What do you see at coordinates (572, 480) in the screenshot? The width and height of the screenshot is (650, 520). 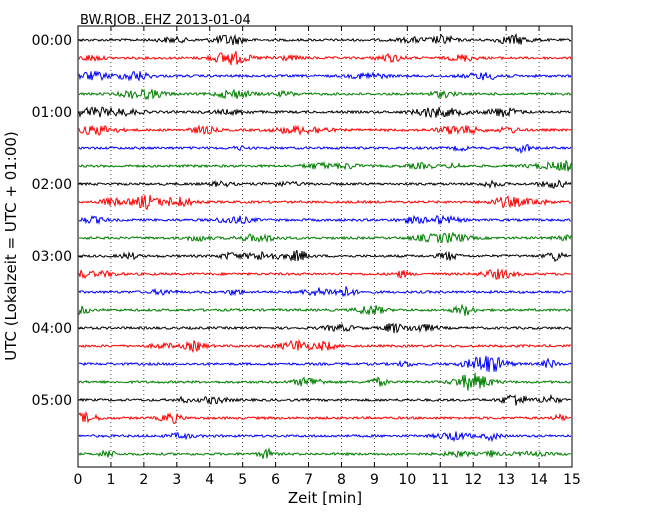 I see `x-tick-label-15: 15` at bounding box center [572, 480].